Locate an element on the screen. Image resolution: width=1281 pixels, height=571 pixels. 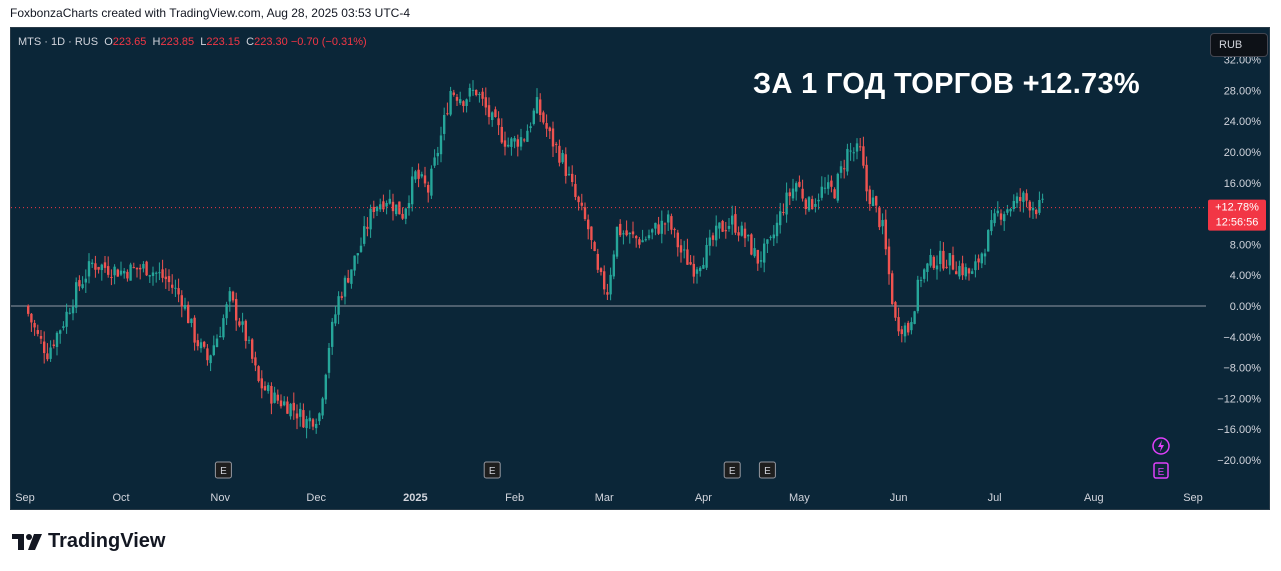
y-tick-label: 32.00% is located at coordinates (1243, 61).